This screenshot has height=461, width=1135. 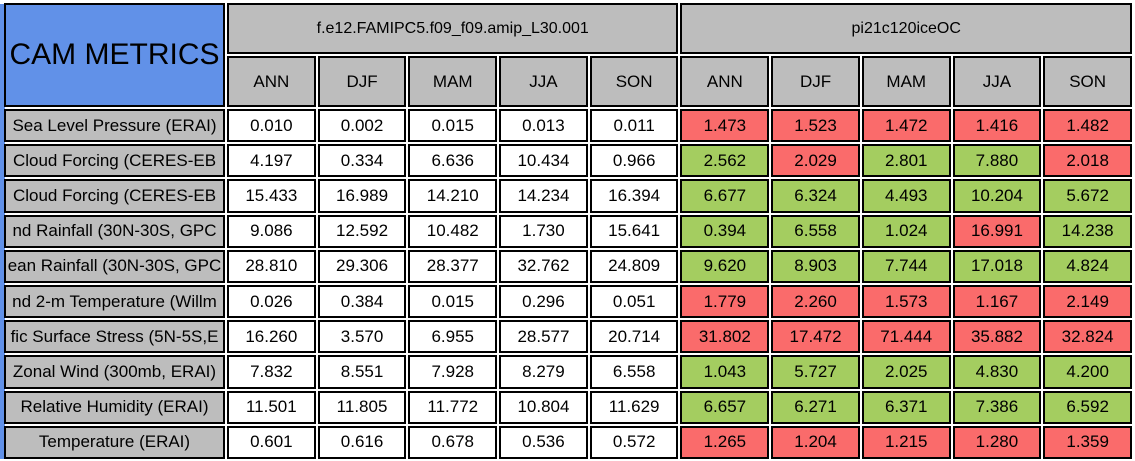 I want to click on metric-label: Zonal Wind (300mb, ERAI), so click(x=114, y=372).